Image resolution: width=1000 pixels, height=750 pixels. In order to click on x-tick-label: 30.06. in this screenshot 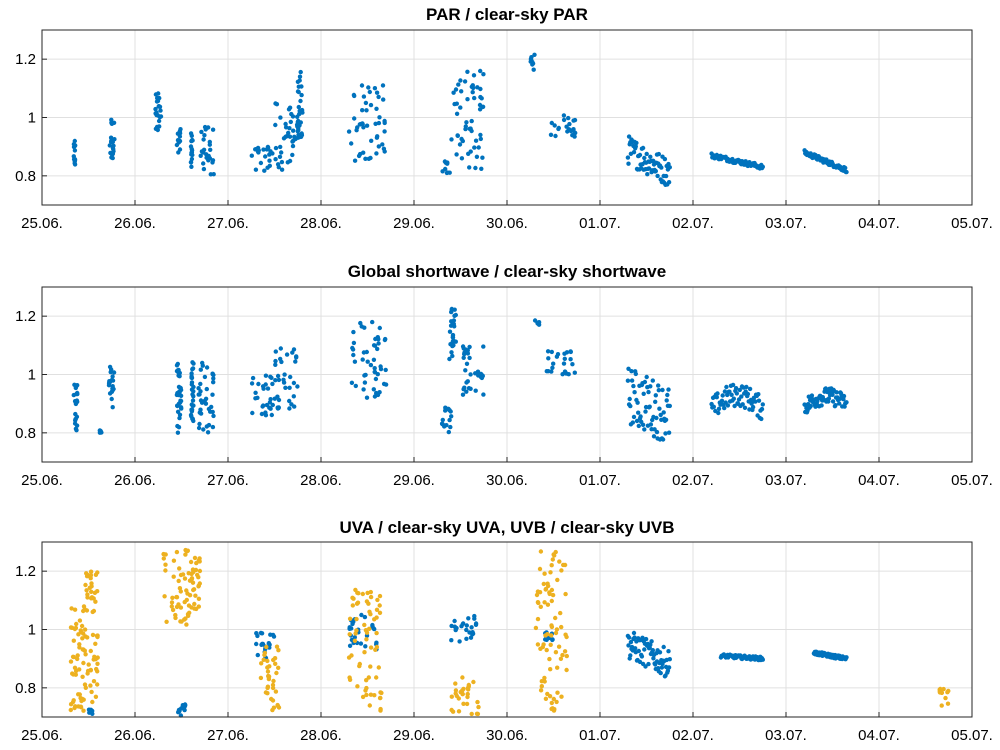, I will do `click(507, 735)`.